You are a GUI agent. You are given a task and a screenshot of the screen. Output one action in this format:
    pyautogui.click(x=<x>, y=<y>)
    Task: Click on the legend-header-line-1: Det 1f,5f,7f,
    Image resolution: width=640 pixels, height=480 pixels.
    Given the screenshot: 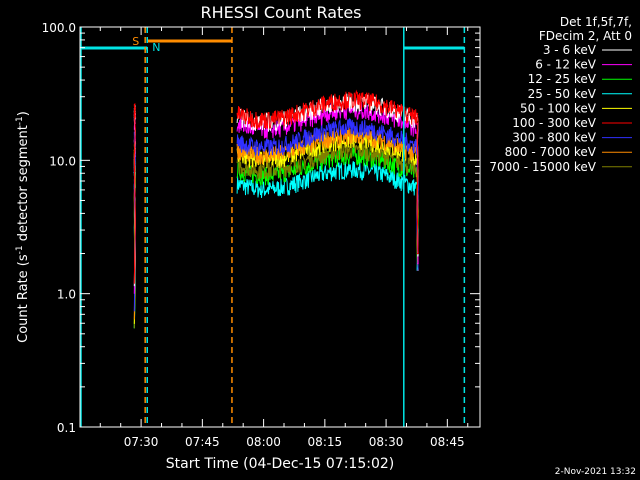 What is the action you would take?
    pyautogui.click(x=596, y=22)
    